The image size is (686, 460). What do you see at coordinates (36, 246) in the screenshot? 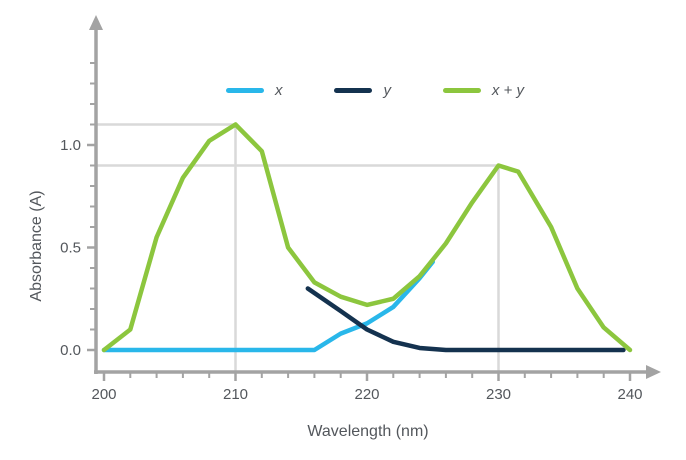
I see `y-axis-title: Absorbance (A)` at bounding box center [36, 246].